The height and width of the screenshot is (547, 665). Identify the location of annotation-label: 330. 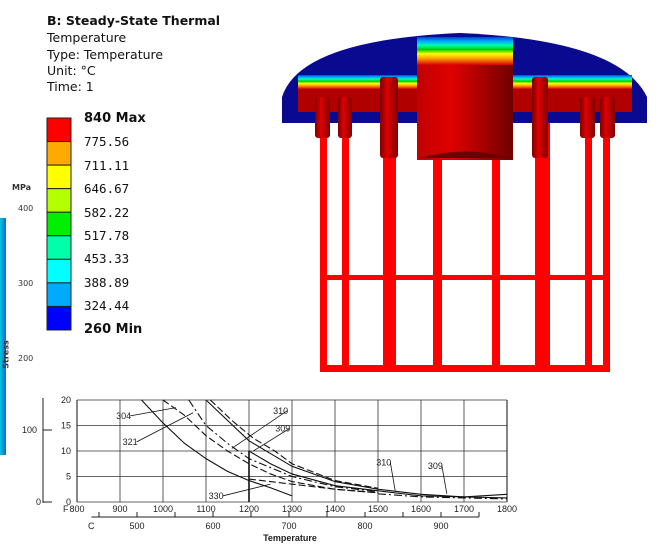
(216, 496).